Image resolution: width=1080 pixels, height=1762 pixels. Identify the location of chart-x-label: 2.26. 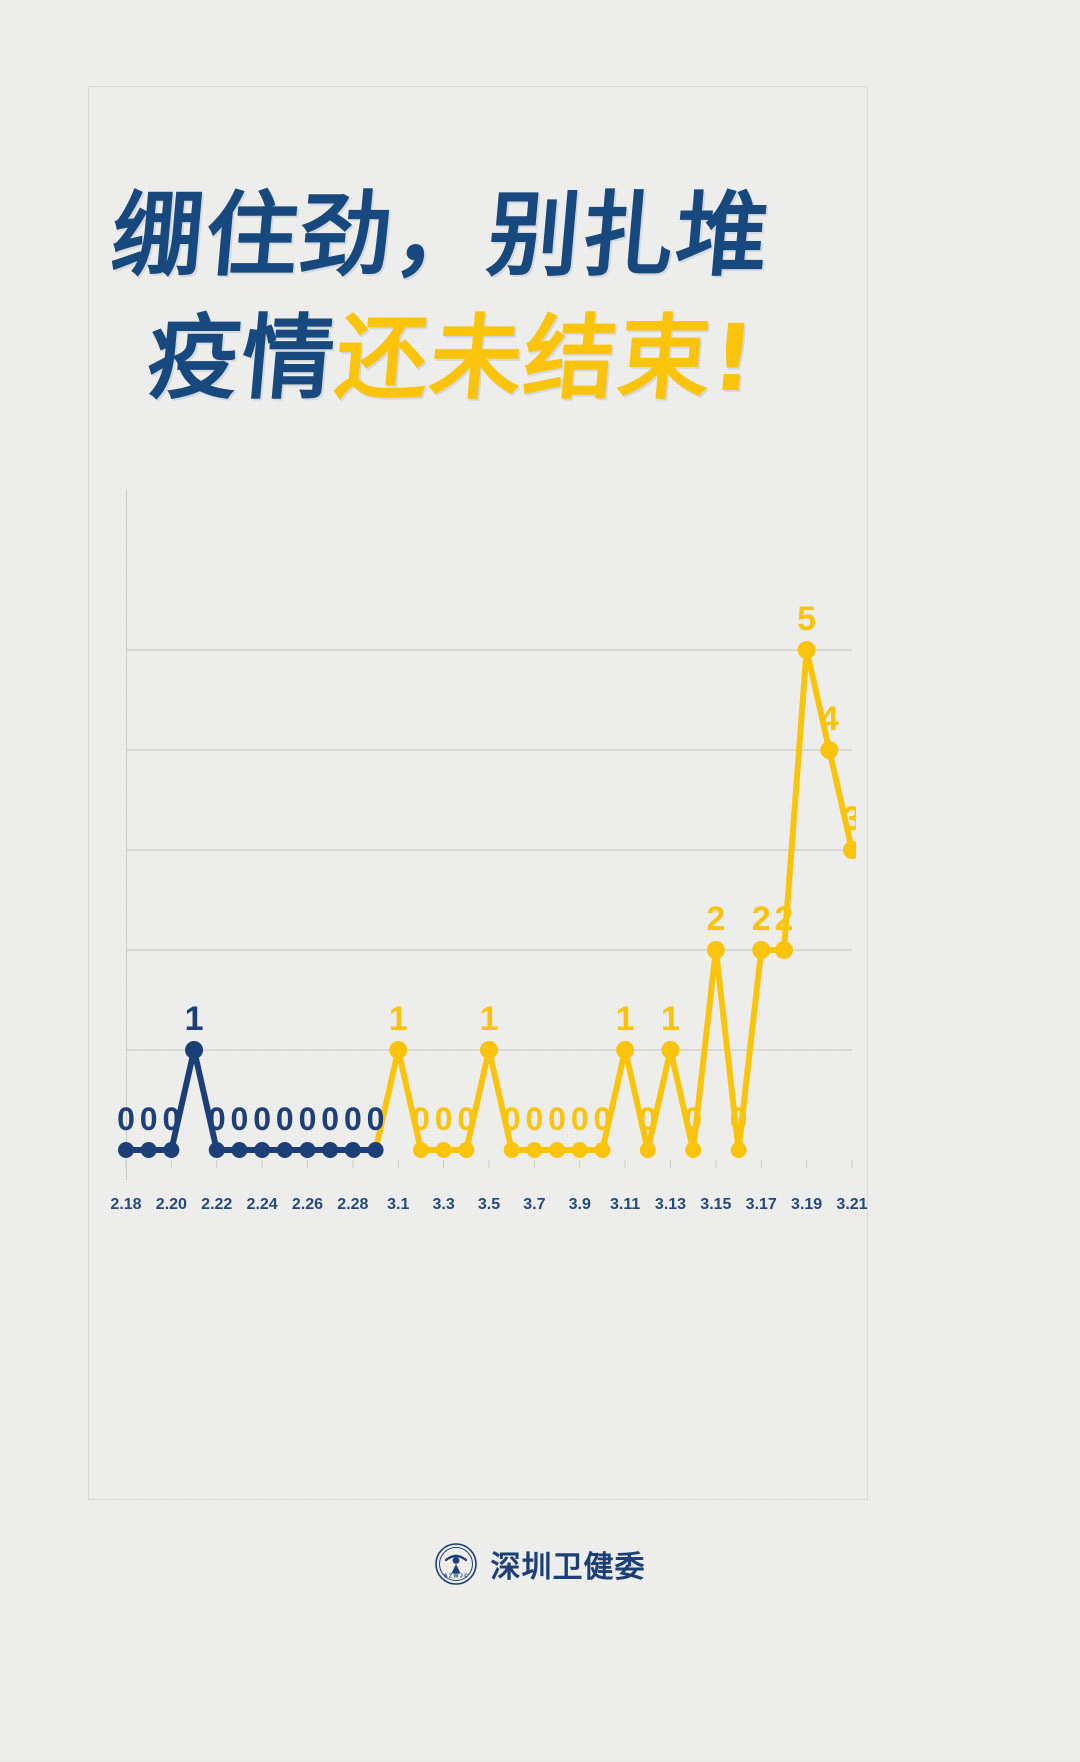
(307, 1204).